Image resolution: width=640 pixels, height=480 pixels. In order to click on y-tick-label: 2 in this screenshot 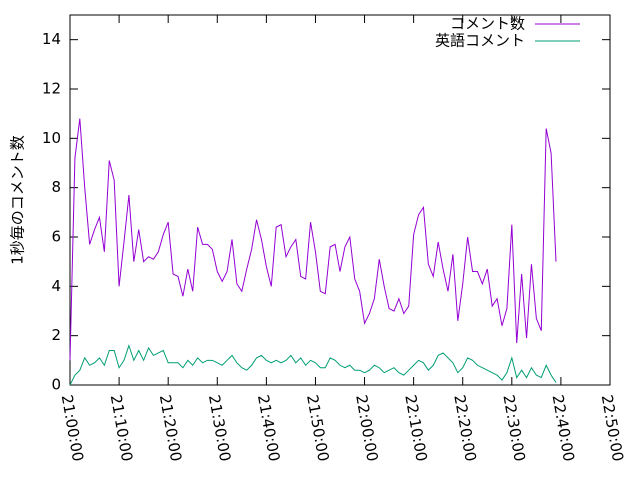, I will do `click(56, 335)`.